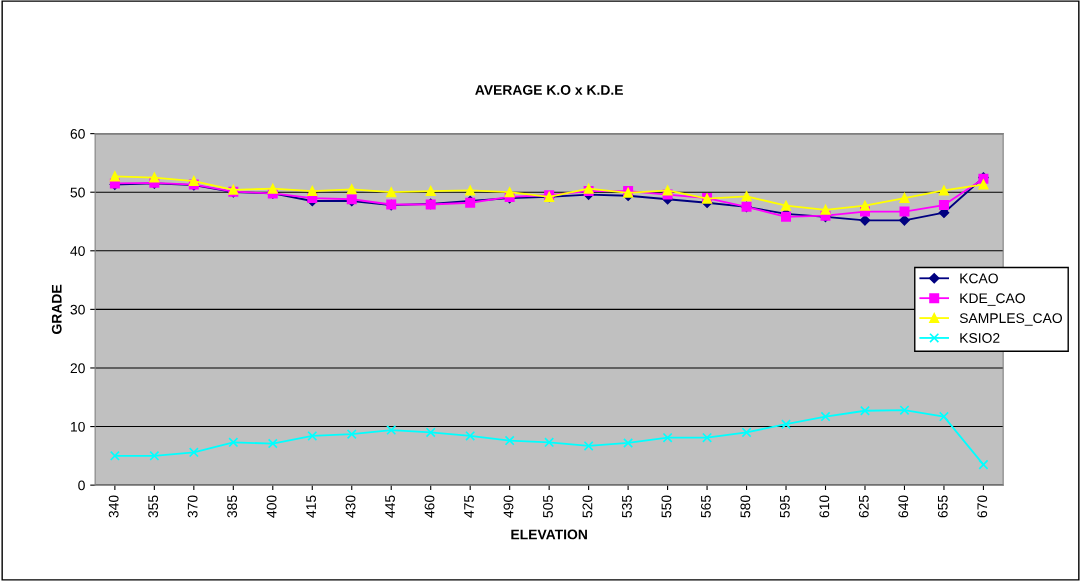 Image resolution: width=1081 pixels, height=581 pixels. I want to click on x-tick-label: 370, so click(192, 506).